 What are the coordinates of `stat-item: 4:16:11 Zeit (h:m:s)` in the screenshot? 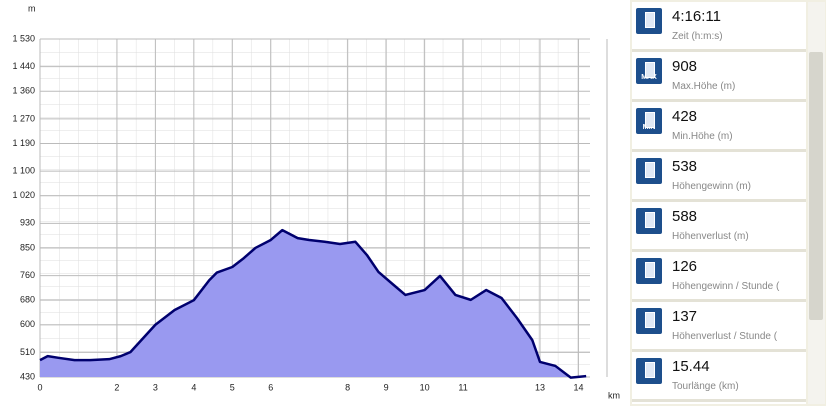 It's located at (719, 27).